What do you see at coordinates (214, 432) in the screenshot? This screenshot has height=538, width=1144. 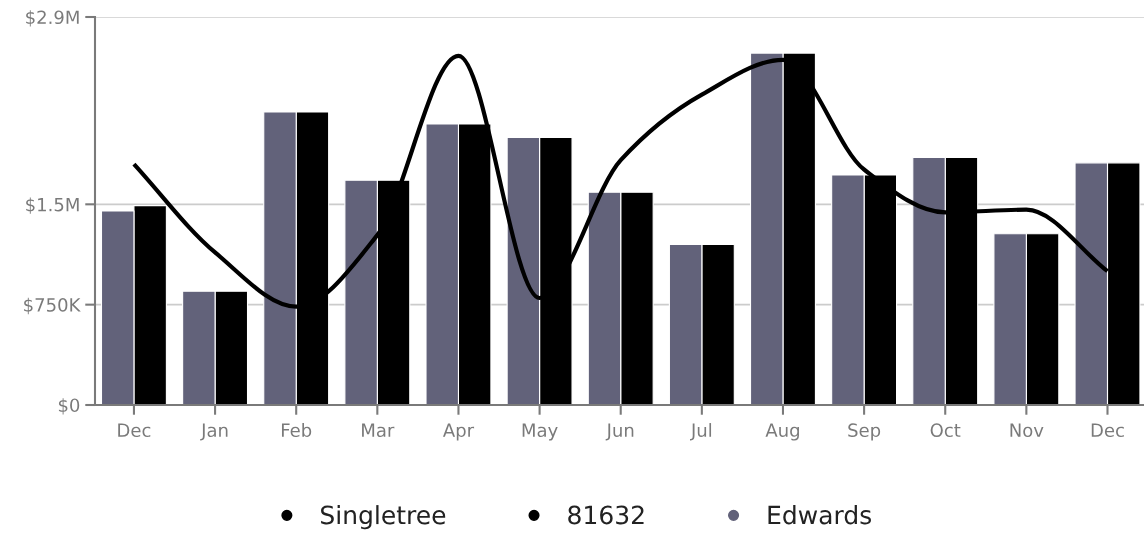 I see `x-tick-label: Jan` at bounding box center [214, 432].